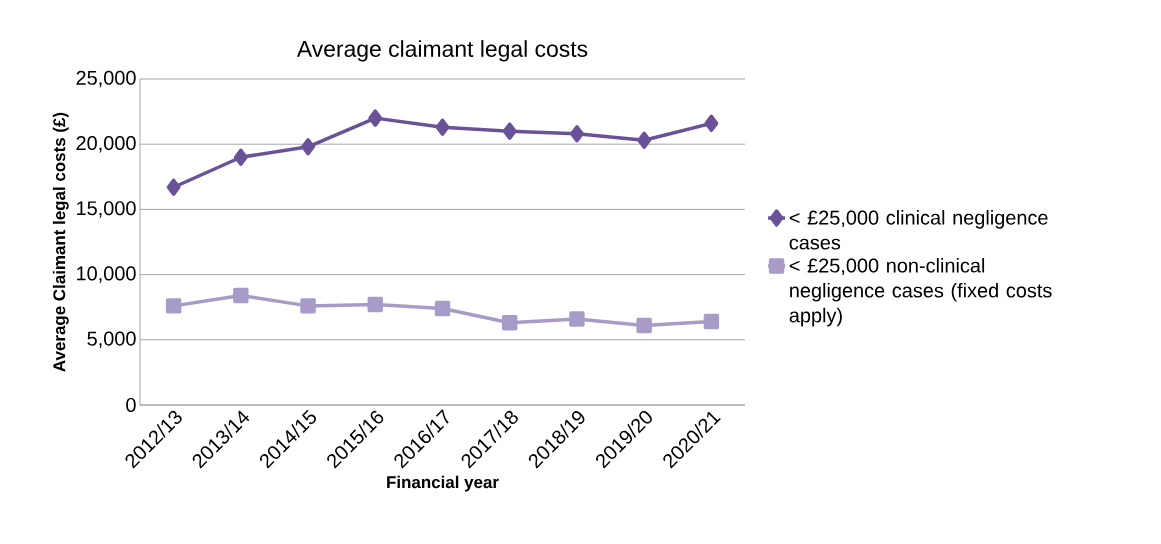 The width and height of the screenshot is (1161, 544). Describe the element at coordinates (918, 230) in the screenshot. I see `legend-label: < £25,000 clinical negligence cases` at that location.